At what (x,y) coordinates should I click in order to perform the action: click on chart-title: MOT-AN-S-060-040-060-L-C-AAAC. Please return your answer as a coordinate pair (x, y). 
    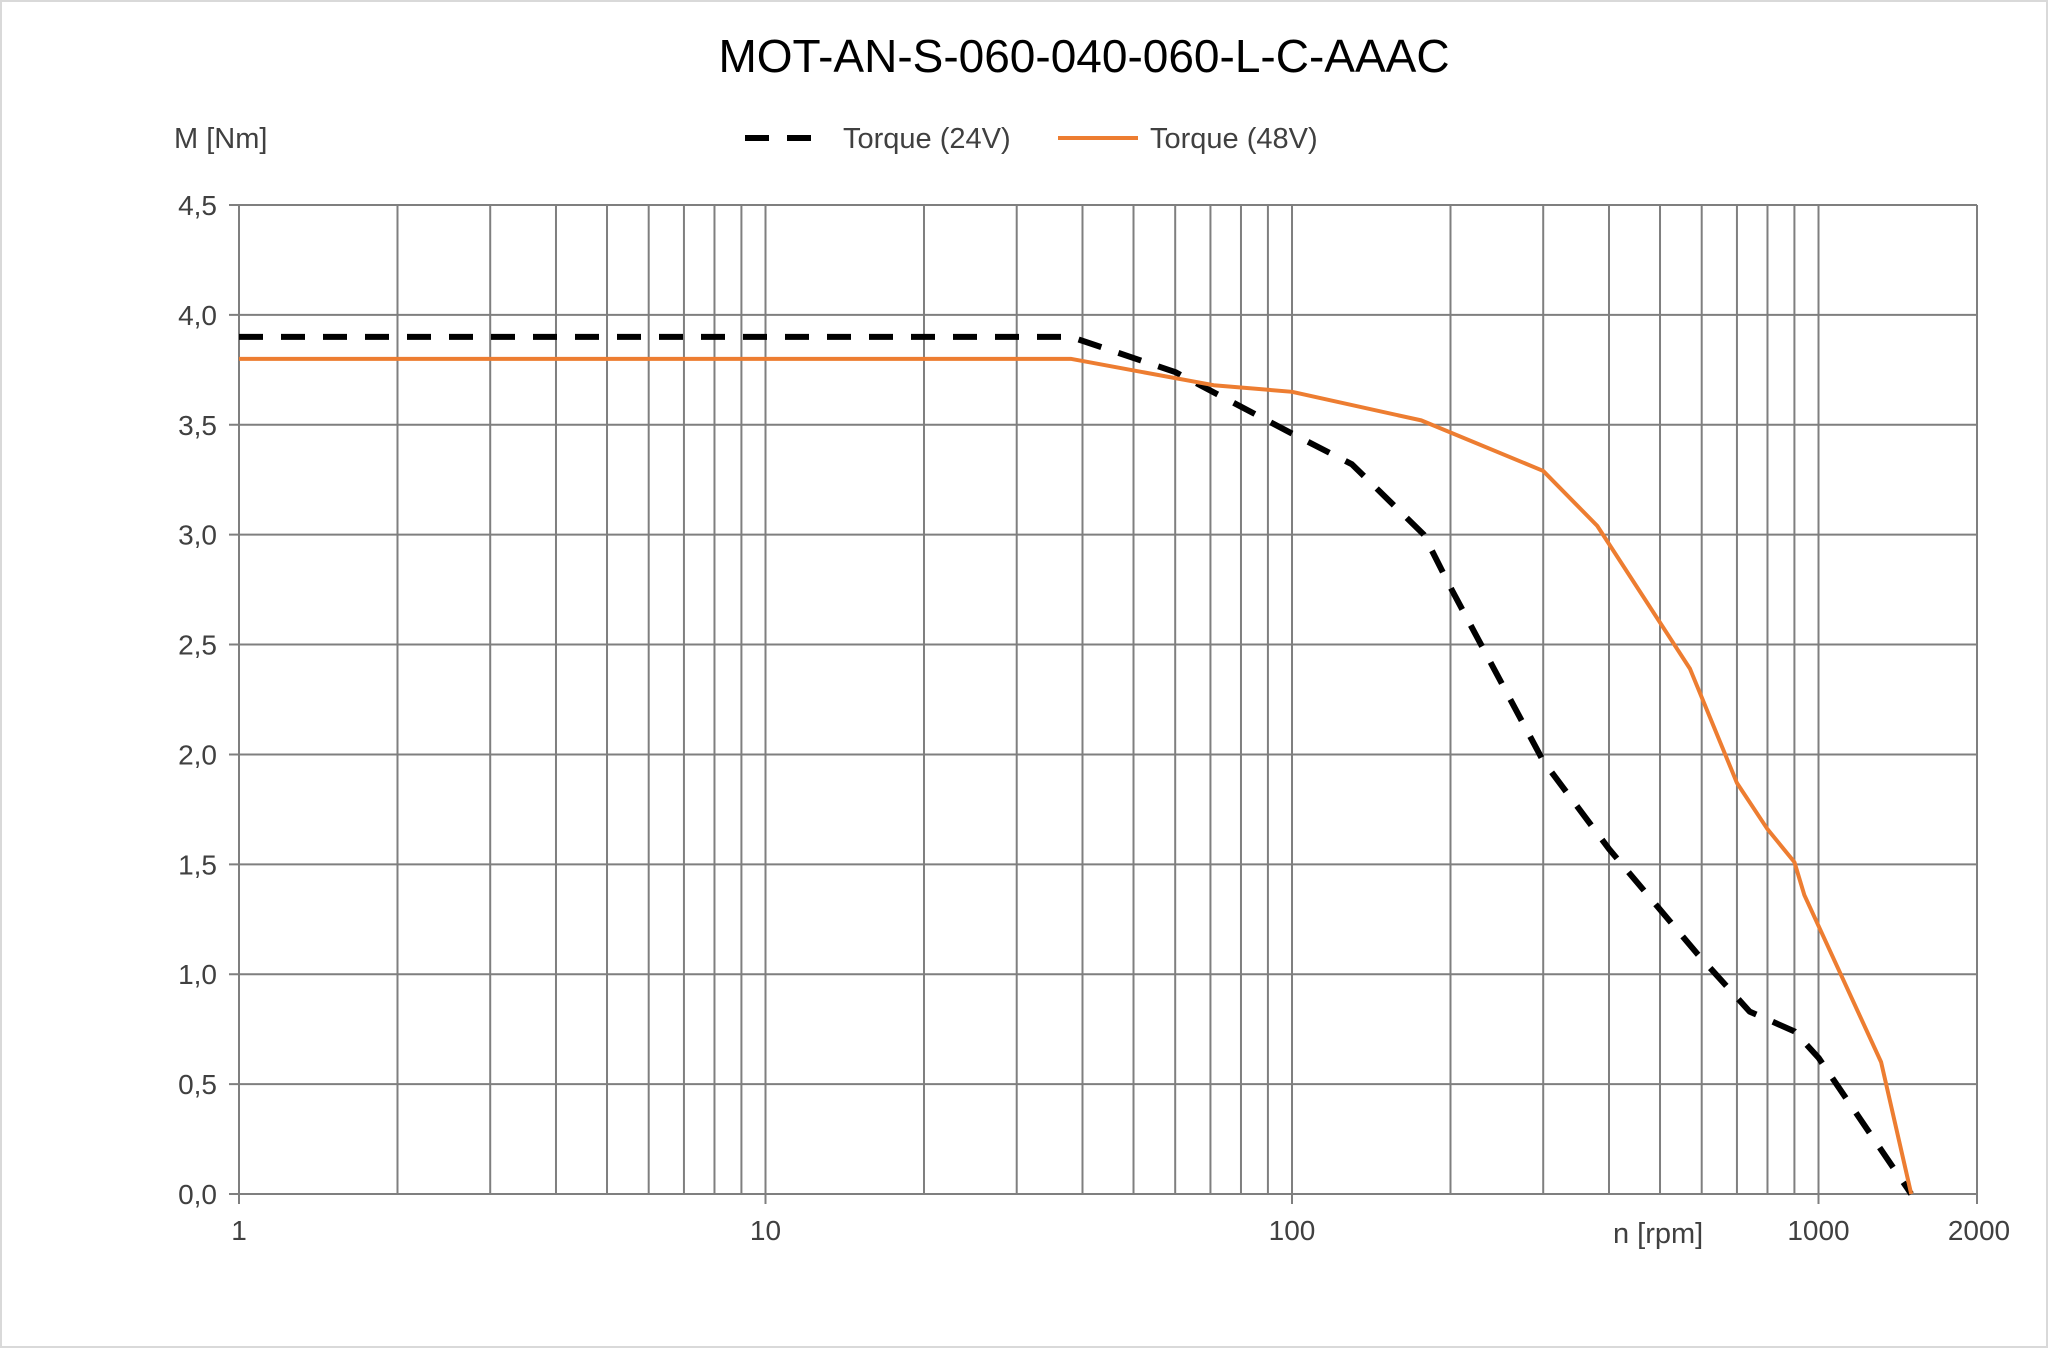
    Looking at the image, I should click on (1083, 56).